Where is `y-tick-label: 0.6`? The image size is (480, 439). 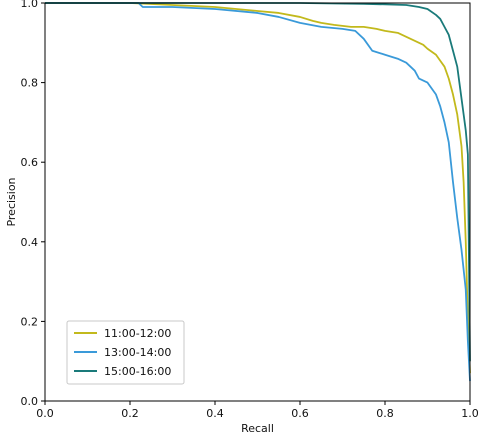 y-tick-label: 0.6 is located at coordinates (30, 162).